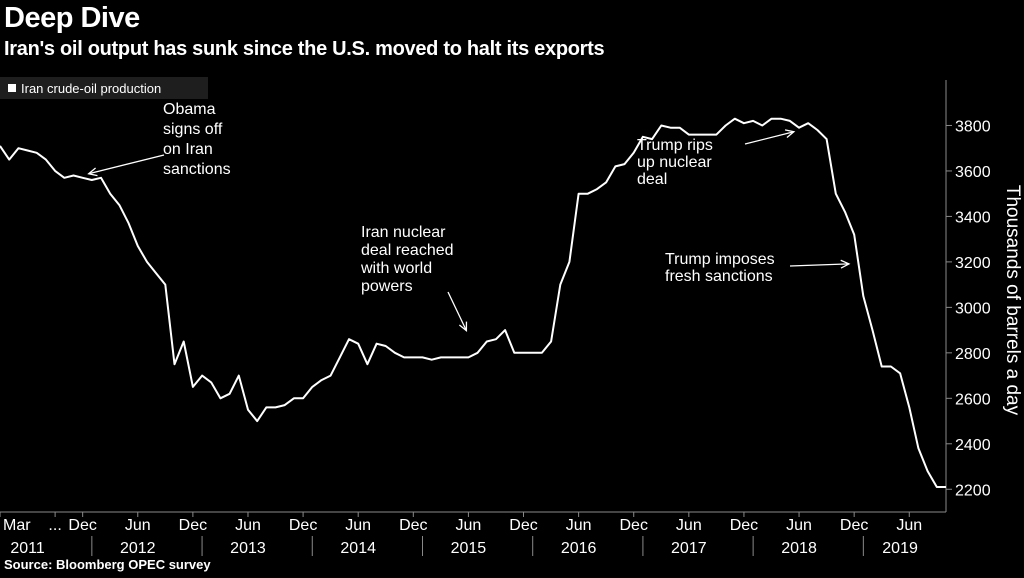  I want to click on y-tick-label: 3000, so click(973, 308).